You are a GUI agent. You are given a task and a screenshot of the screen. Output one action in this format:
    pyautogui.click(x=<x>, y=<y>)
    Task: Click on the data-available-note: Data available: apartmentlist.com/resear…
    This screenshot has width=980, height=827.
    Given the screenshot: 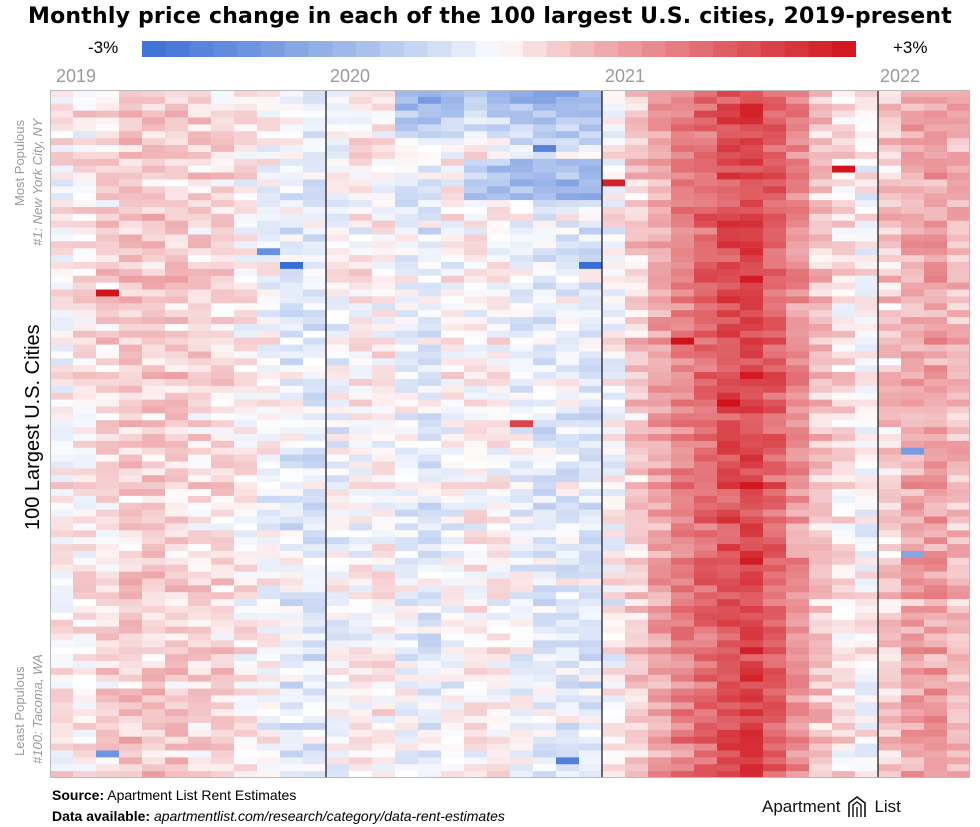 What is the action you would take?
    pyautogui.click(x=278, y=816)
    